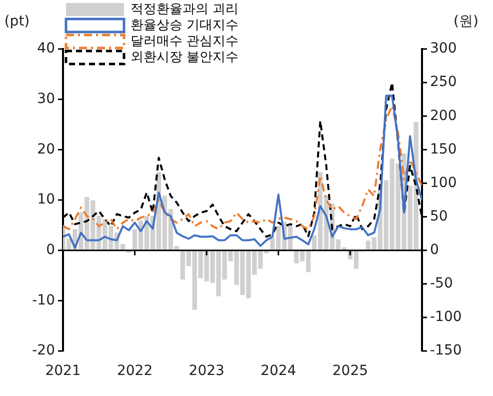 This screenshot has height=396, width=493. Describe the element at coordinates (350, 371) in the screenshot. I see `x-tick-label: 2025` at that location.